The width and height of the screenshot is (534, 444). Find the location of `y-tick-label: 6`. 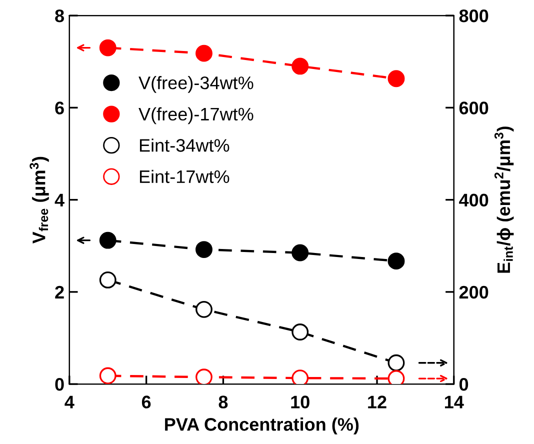

y-tick-label: 6 is located at coordinates (59, 108).